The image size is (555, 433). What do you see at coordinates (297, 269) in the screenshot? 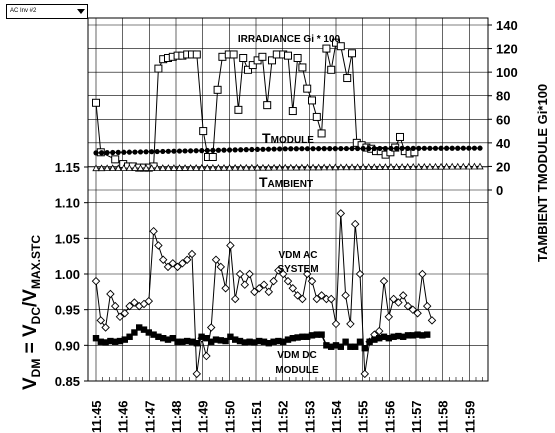
I see `annotation-vdm-ac-system: SYSTEM` at bounding box center [297, 269].